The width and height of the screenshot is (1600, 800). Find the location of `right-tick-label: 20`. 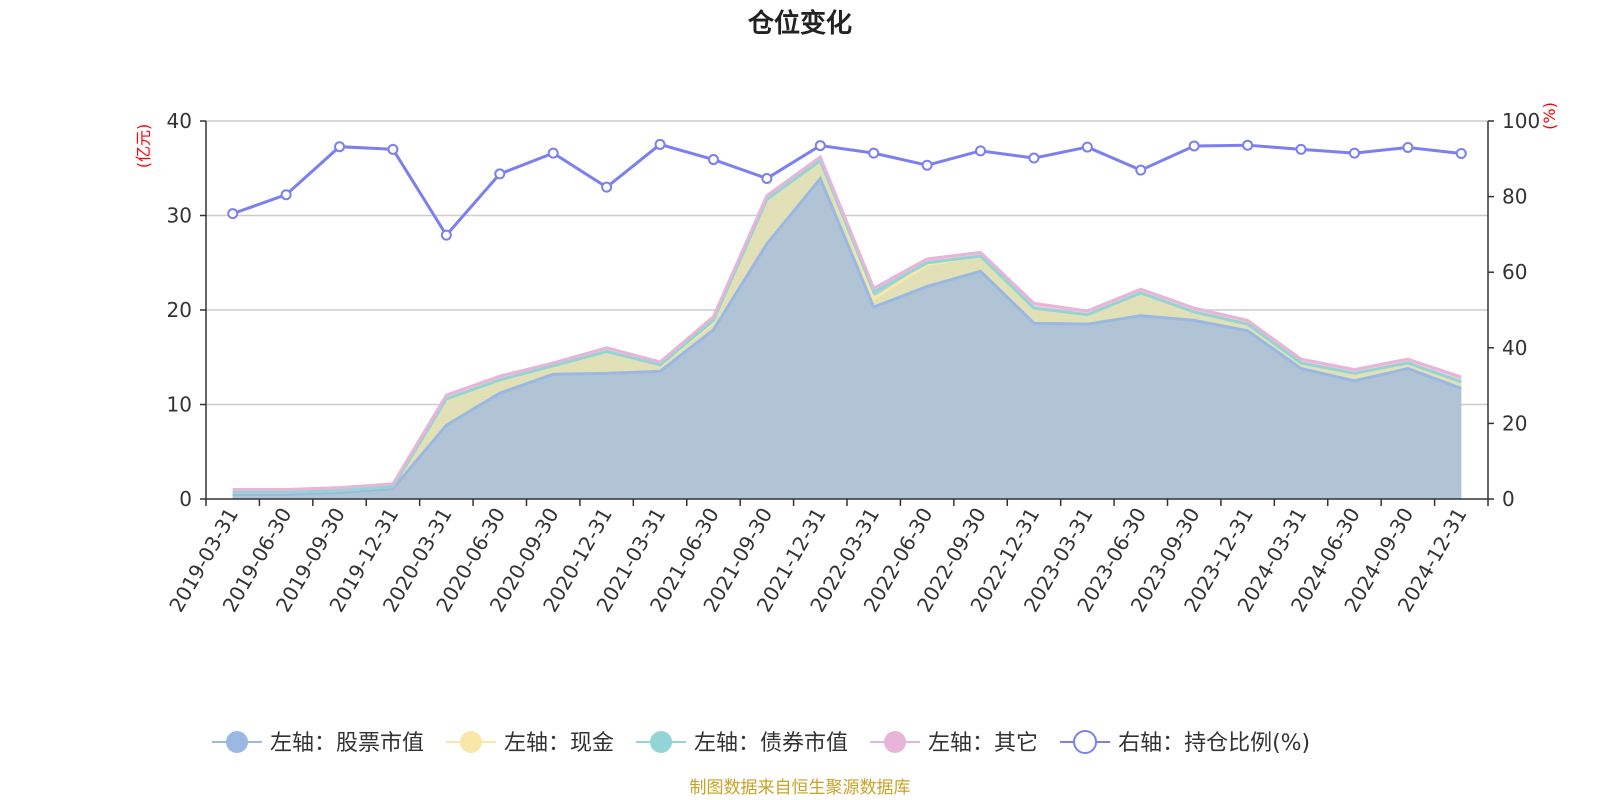

right-tick-label: 20 is located at coordinates (1514, 423).